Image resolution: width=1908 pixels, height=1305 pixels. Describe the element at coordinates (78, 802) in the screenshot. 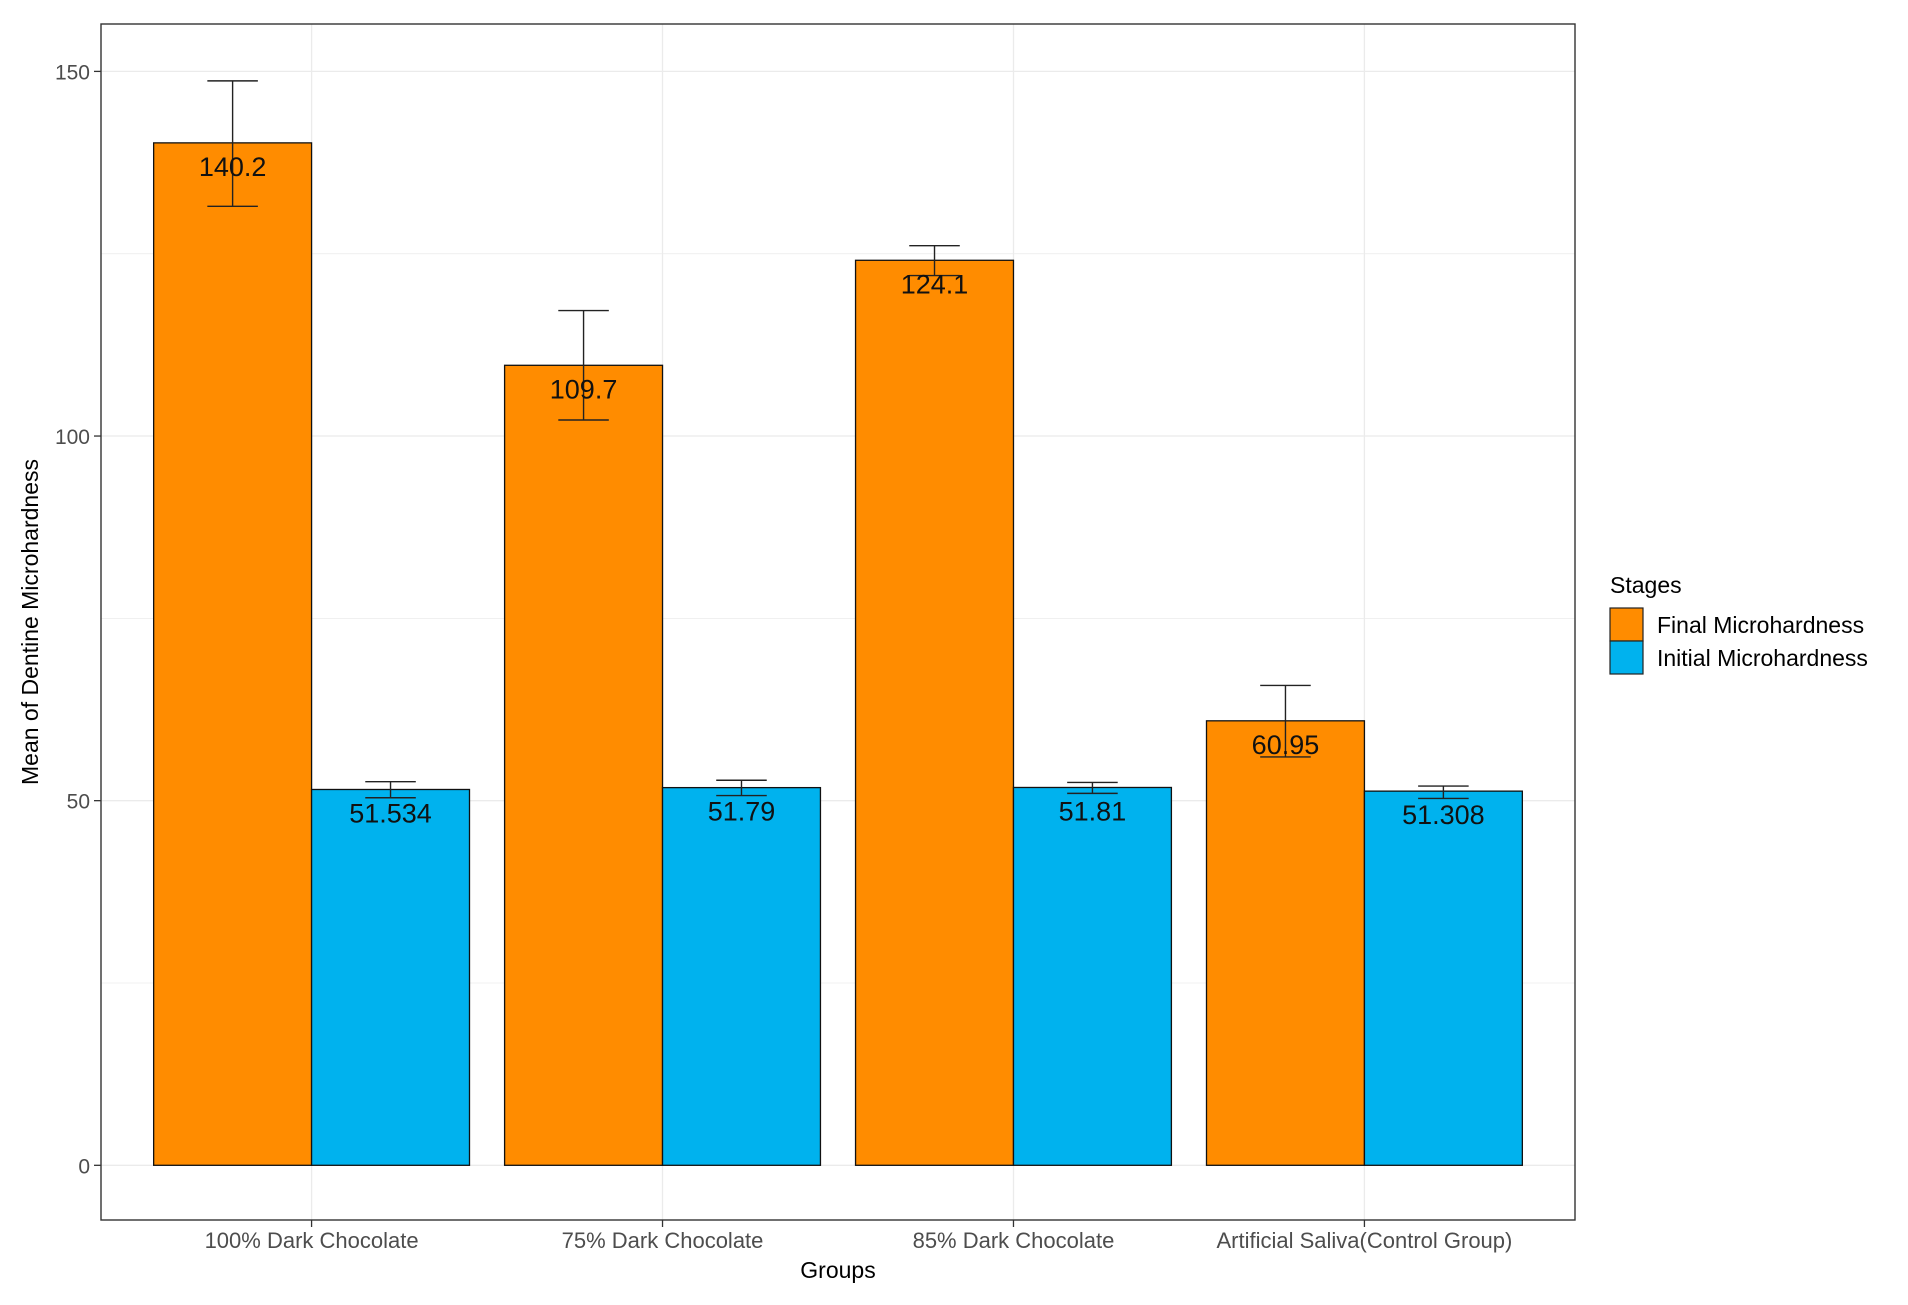

I see `y-tick-label: 50` at that location.